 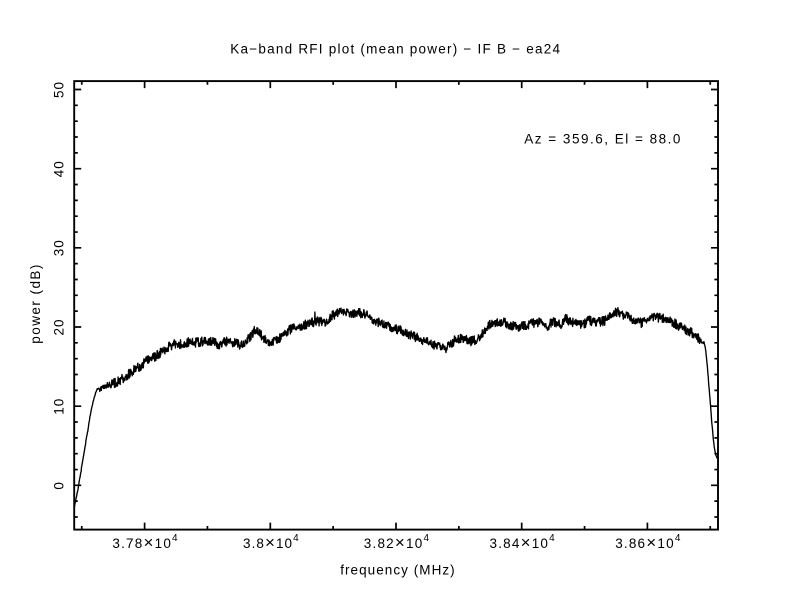 What do you see at coordinates (59, 326) in the screenshot?
I see `svg-text: 20` at bounding box center [59, 326].